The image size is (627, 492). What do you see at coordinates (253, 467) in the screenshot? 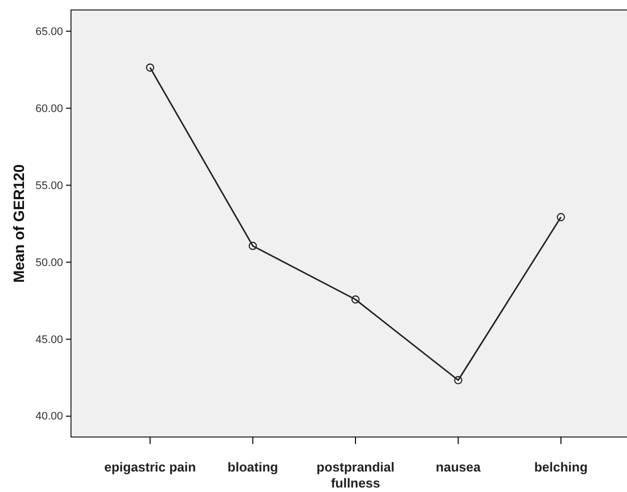
I see `x-tick-label: bloating` at bounding box center [253, 467].